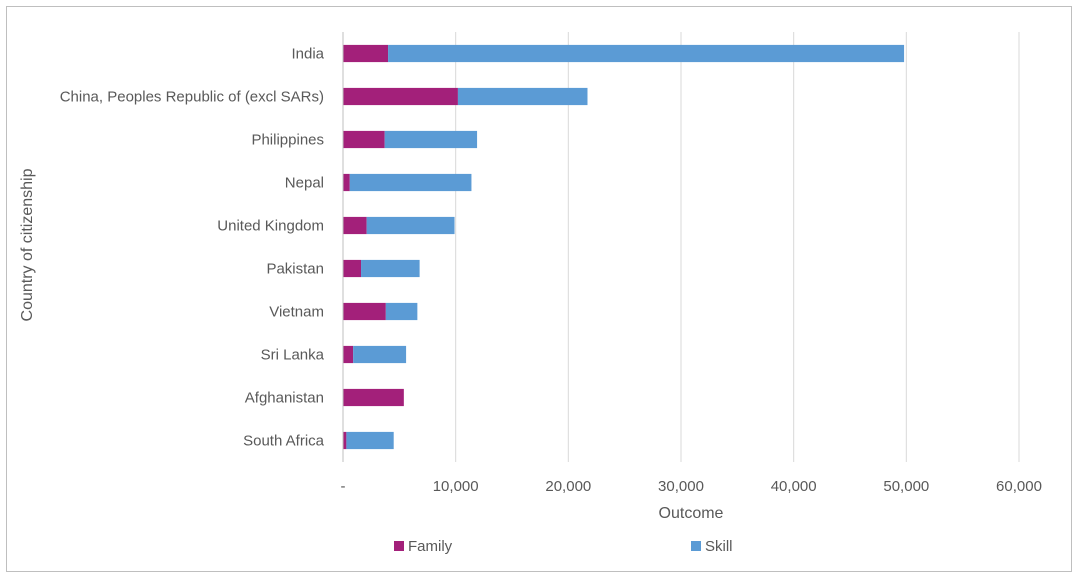 Image resolution: width=1080 pixels, height=582 pixels. I want to click on legend-label-skill: Skill, so click(719, 546).